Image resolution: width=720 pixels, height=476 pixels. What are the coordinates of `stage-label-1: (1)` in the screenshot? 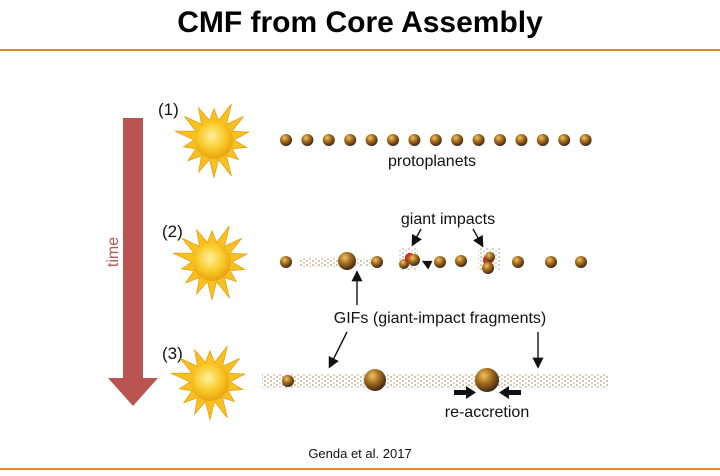 It's located at (168, 109).